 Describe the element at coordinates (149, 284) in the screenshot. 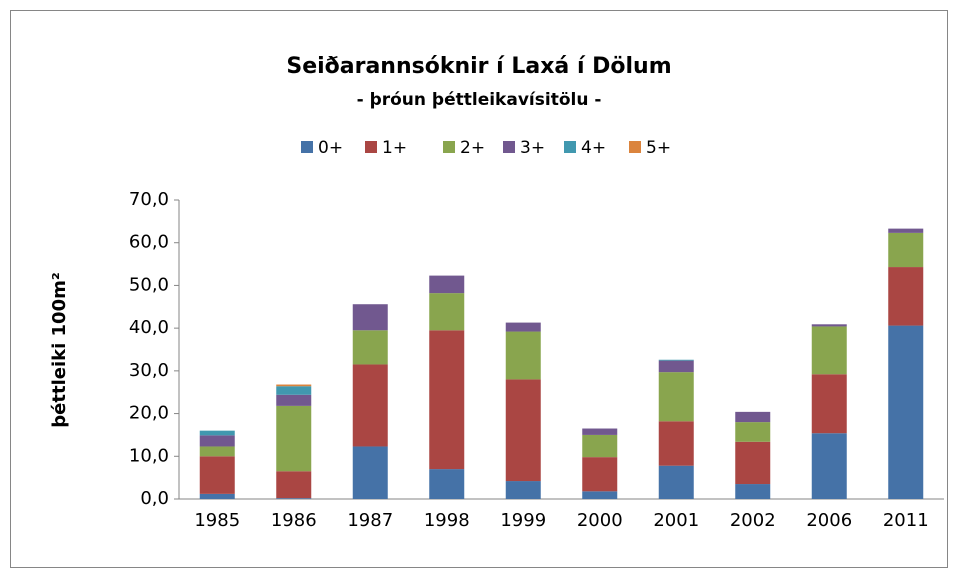

I see `y-tick-label: 50,0` at that location.